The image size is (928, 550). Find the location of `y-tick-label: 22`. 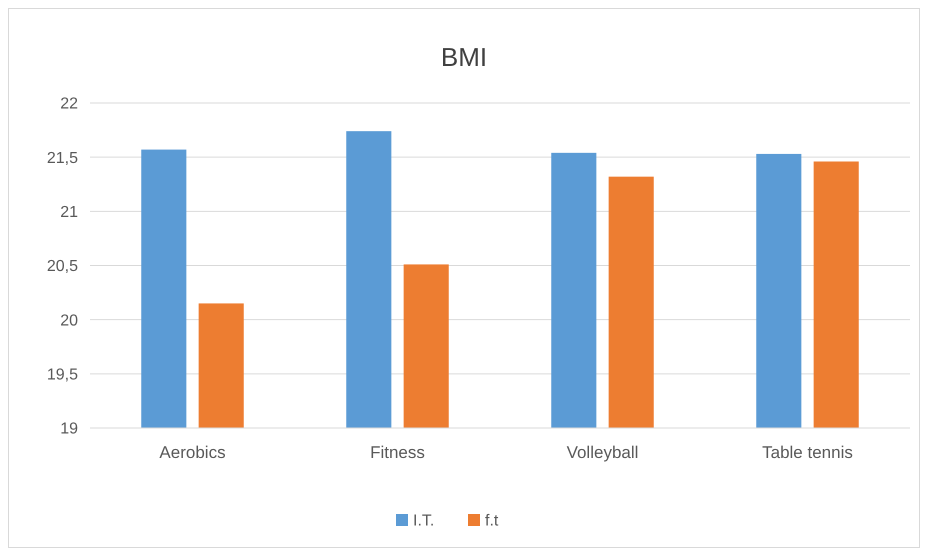

y-tick-label: 22 is located at coordinates (69, 104).